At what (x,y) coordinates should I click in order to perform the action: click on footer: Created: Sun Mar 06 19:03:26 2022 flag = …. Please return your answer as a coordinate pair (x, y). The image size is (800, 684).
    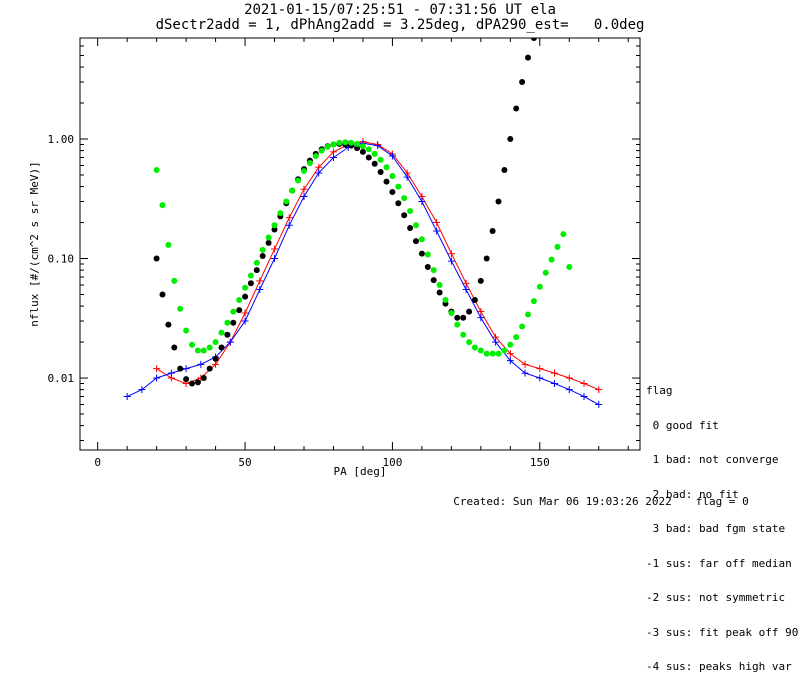
    Looking at the image, I should click on (606, 495).